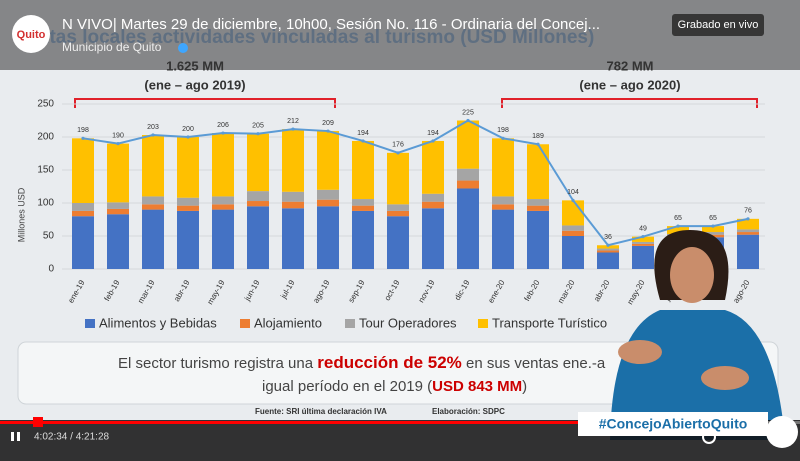 The height and width of the screenshot is (461, 800). What do you see at coordinates (153, 127) in the screenshot?
I see `total-label: 203` at bounding box center [153, 127].